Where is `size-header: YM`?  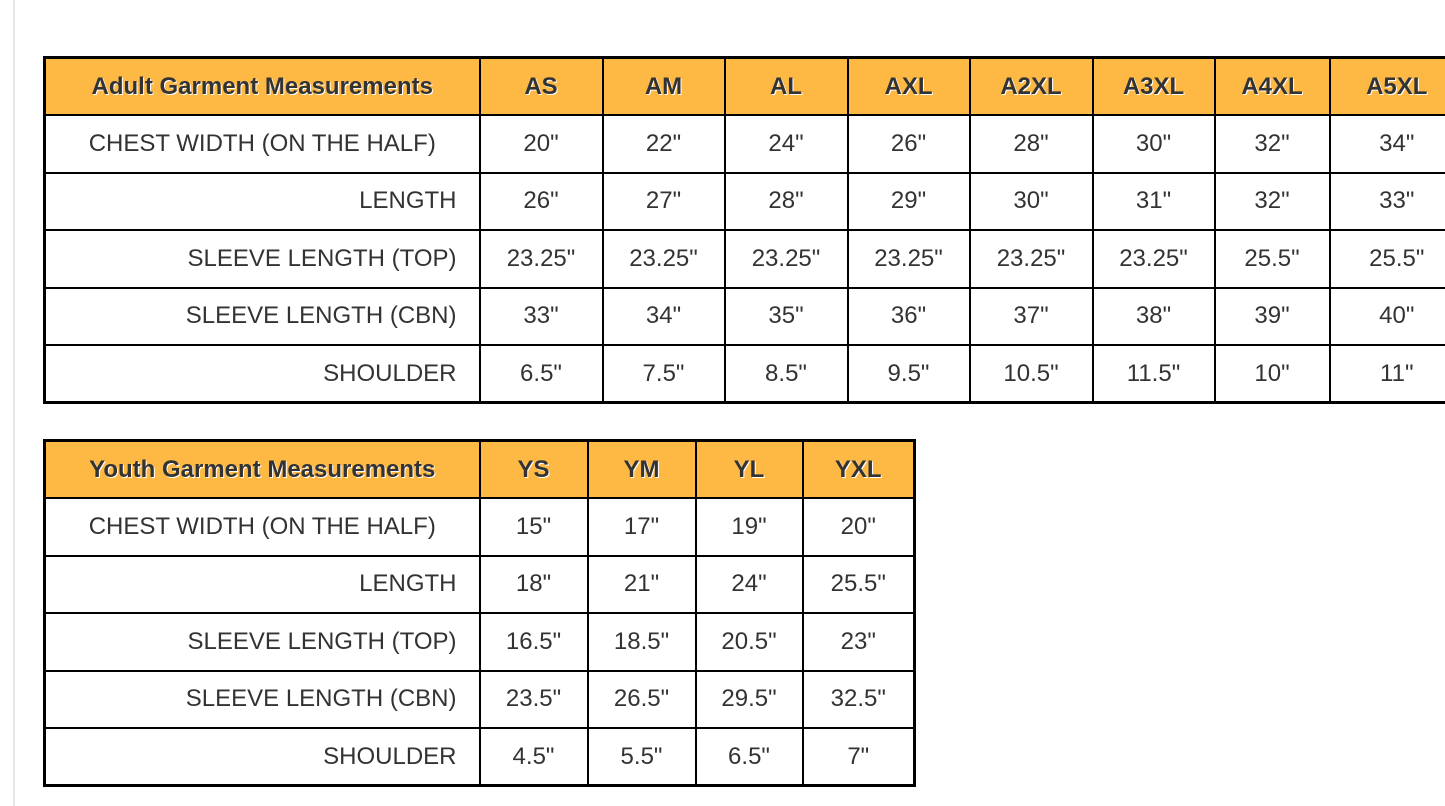 size-header: YM is located at coordinates (641, 469).